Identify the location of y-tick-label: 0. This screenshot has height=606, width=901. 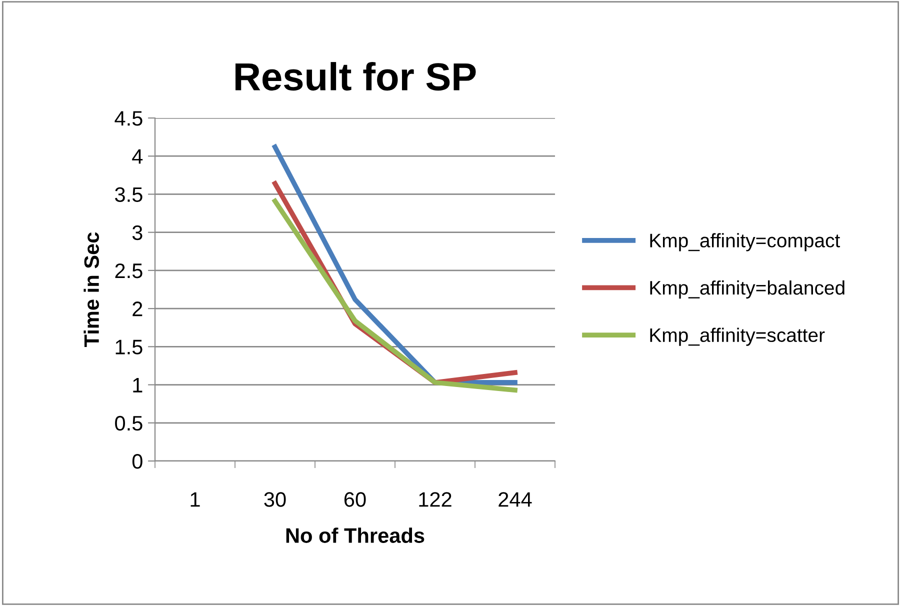
(137, 461).